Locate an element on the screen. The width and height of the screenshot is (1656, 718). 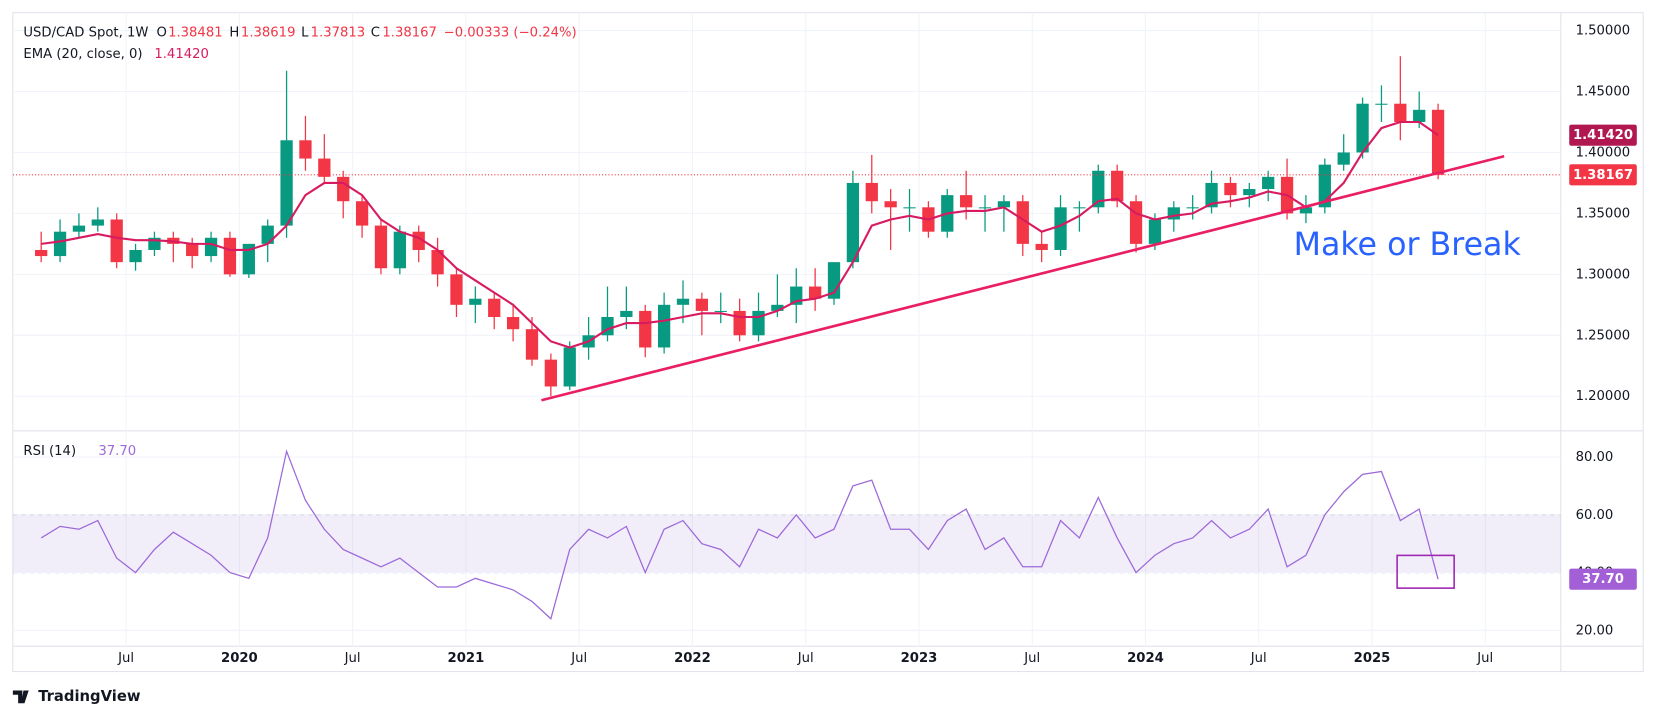
rsi-value: 37.70 is located at coordinates (117, 451).